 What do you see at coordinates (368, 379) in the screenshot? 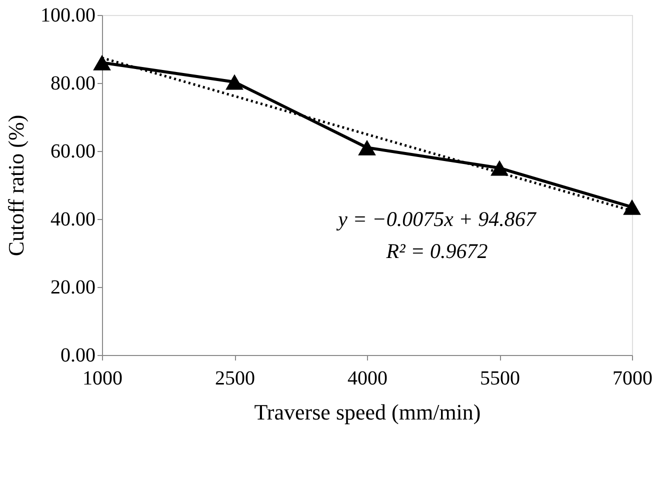
I see `x-tick-label: 4000` at bounding box center [368, 379].